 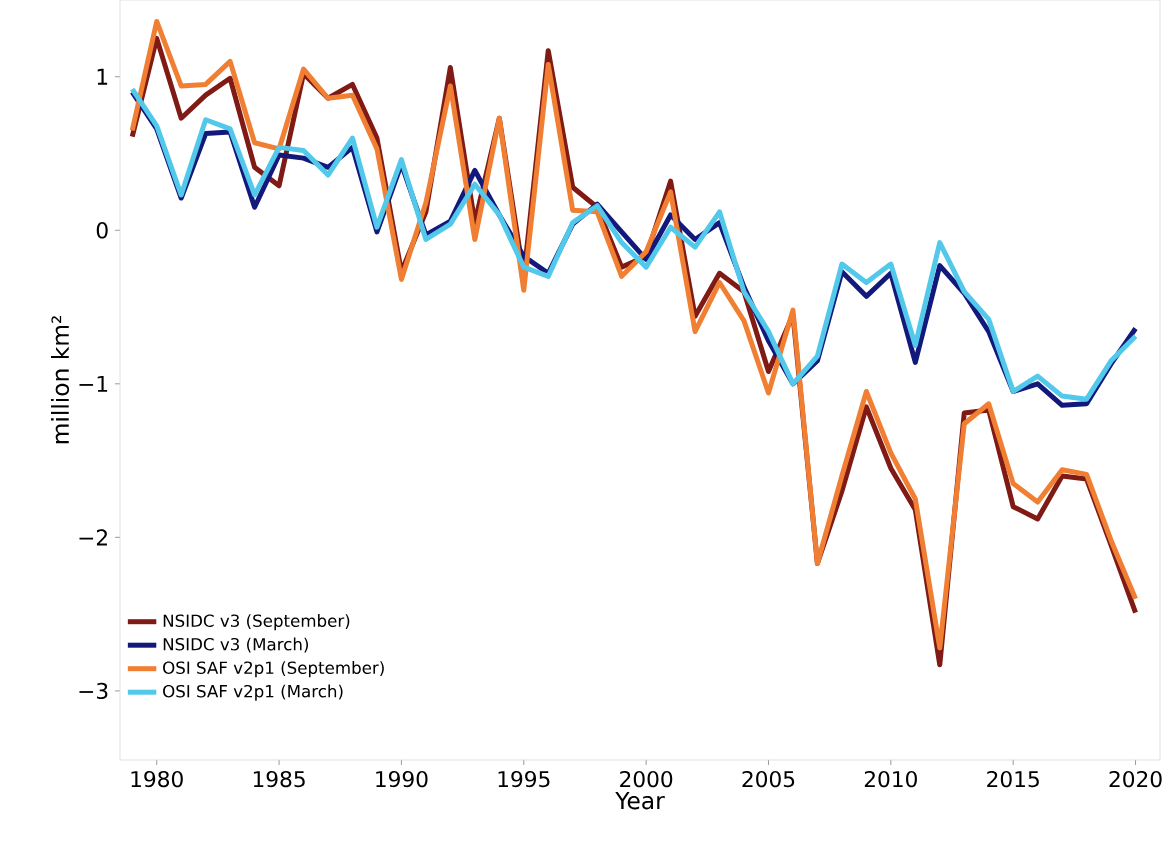 What do you see at coordinates (279, 779) in the screenshot?
I see `x-tick-label: 1985` at bounding box center [279, 779].